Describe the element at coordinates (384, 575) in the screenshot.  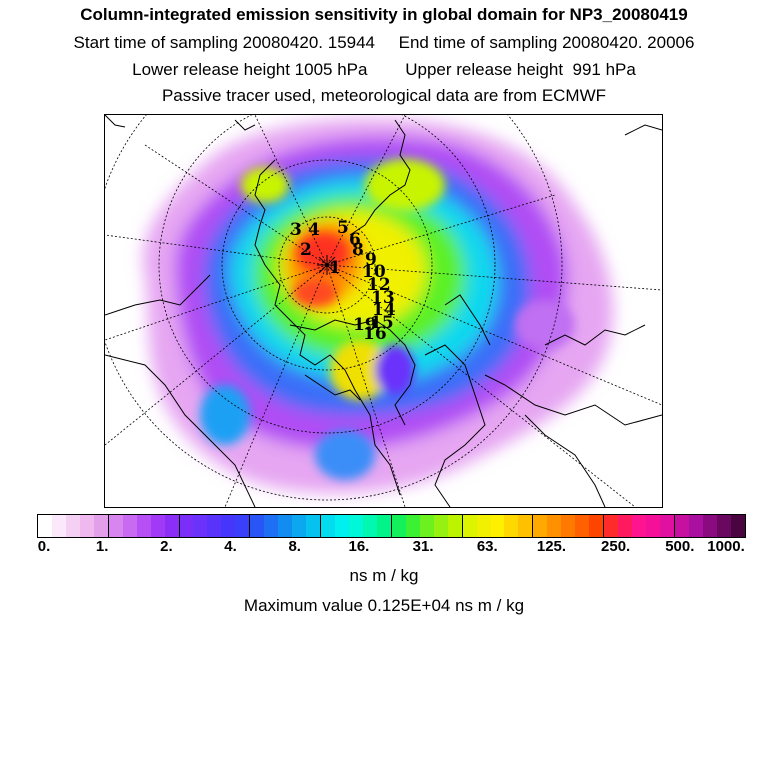
I see `colorbar-unit-label: ns m / kg` at that location.